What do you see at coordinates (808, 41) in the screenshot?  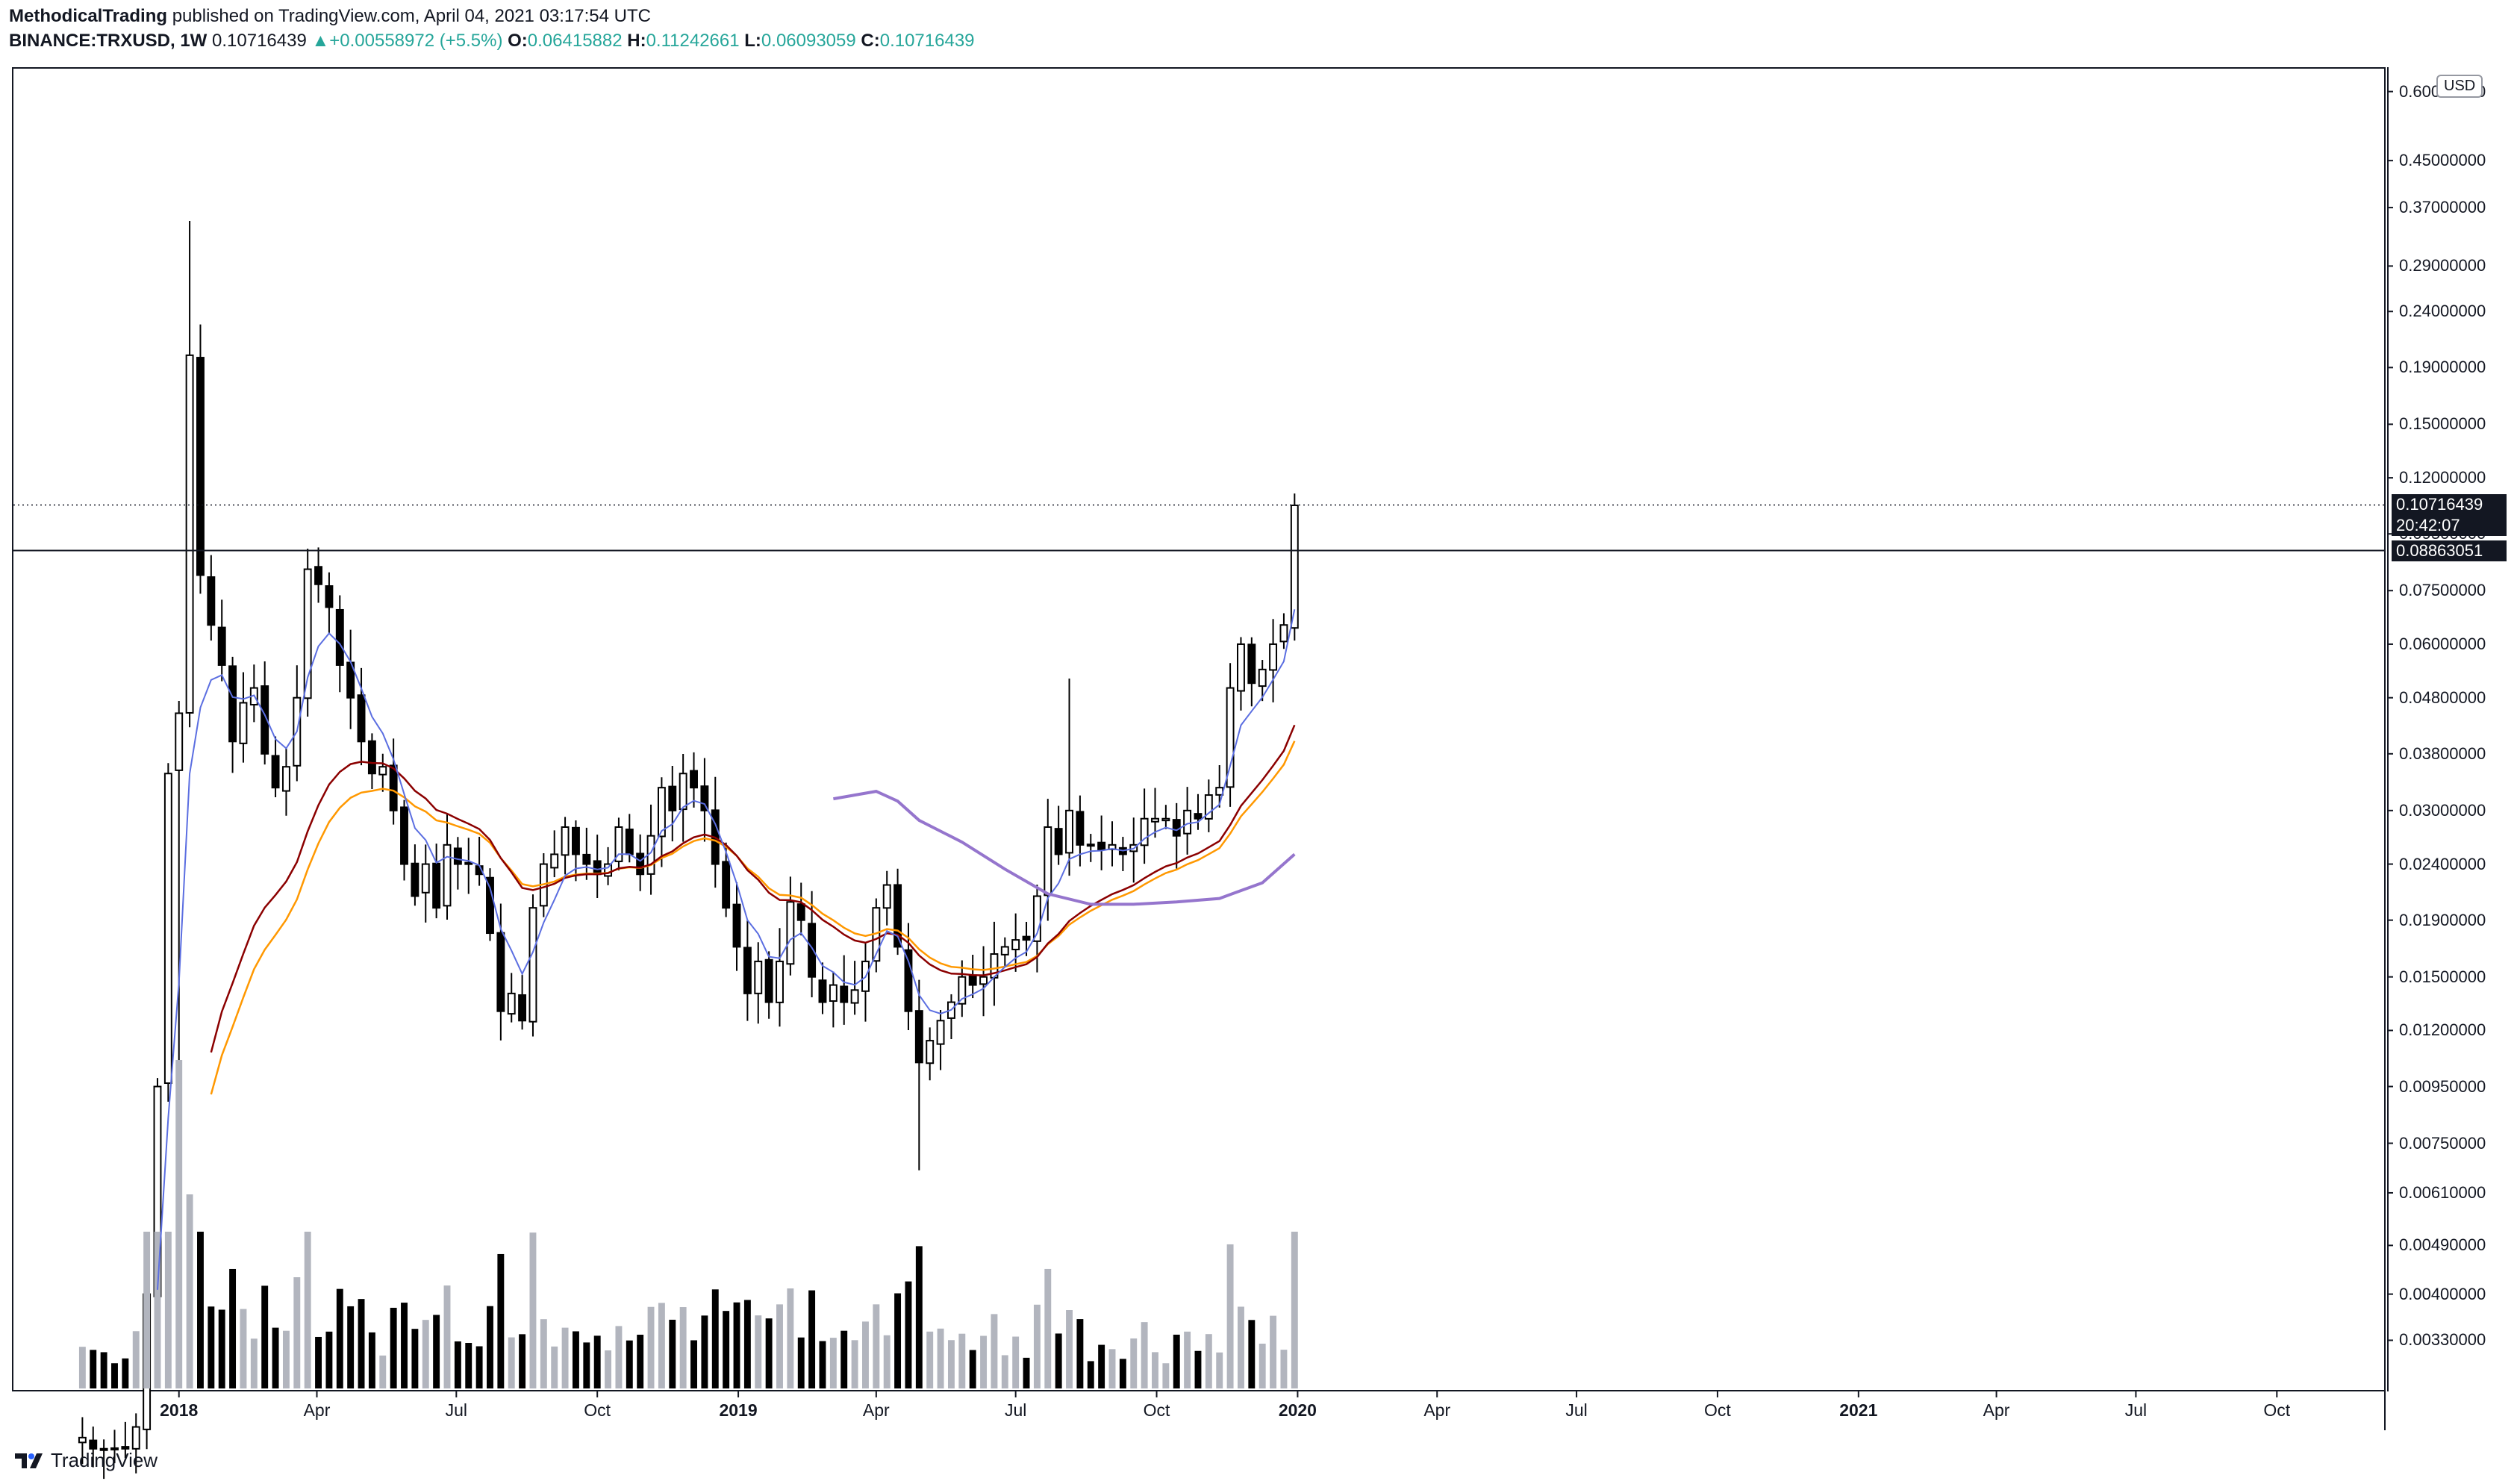 I see `low-value: 0.06093059` at bounding box center [808, 41].